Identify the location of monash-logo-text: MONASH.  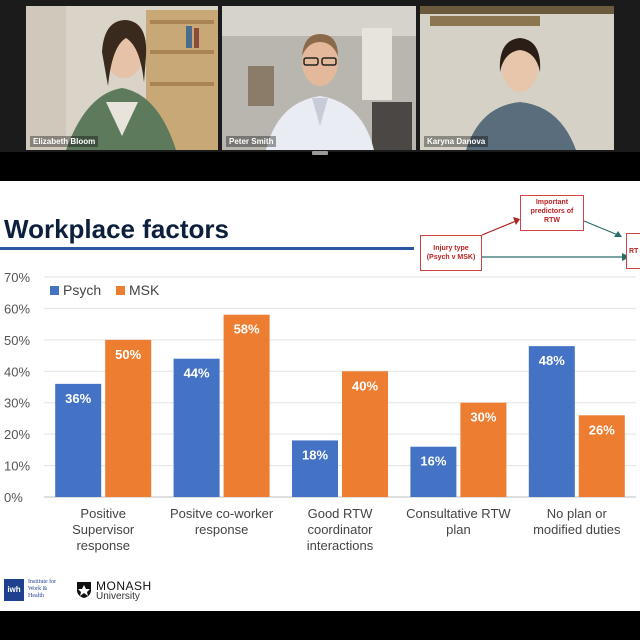
(124, 586).